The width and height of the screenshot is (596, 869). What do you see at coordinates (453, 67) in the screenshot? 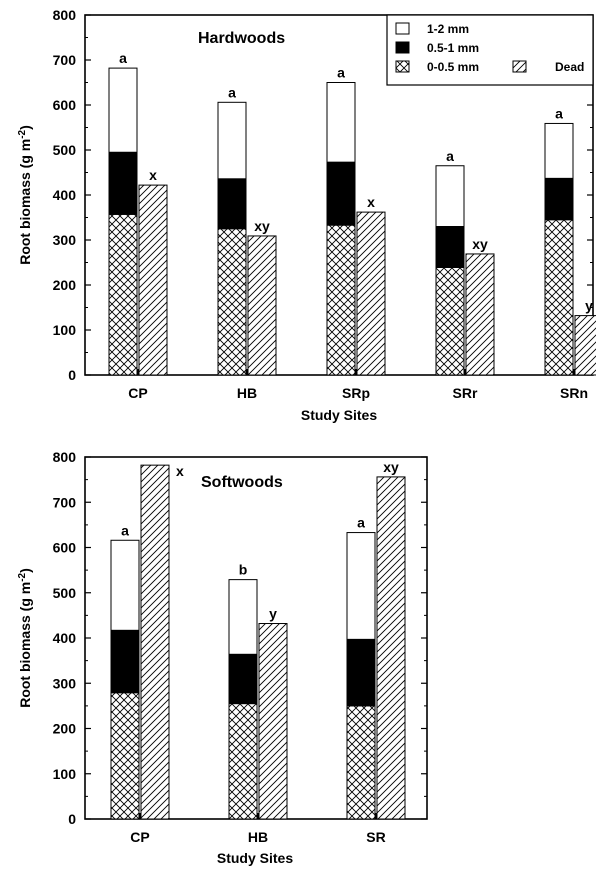
I see `legend-label-0-0.5-mm: 0-0.5 mm` at bounding box center [453, 67].